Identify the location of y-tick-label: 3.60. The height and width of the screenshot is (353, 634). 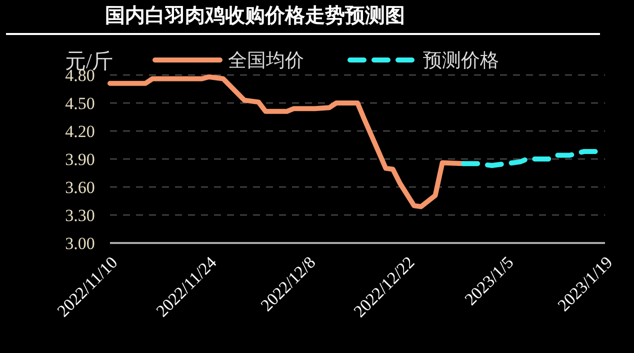
(80, 187).